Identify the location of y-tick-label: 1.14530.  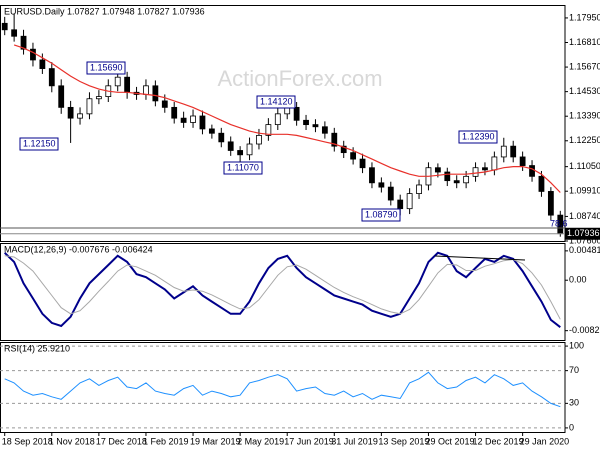
(584, 91).